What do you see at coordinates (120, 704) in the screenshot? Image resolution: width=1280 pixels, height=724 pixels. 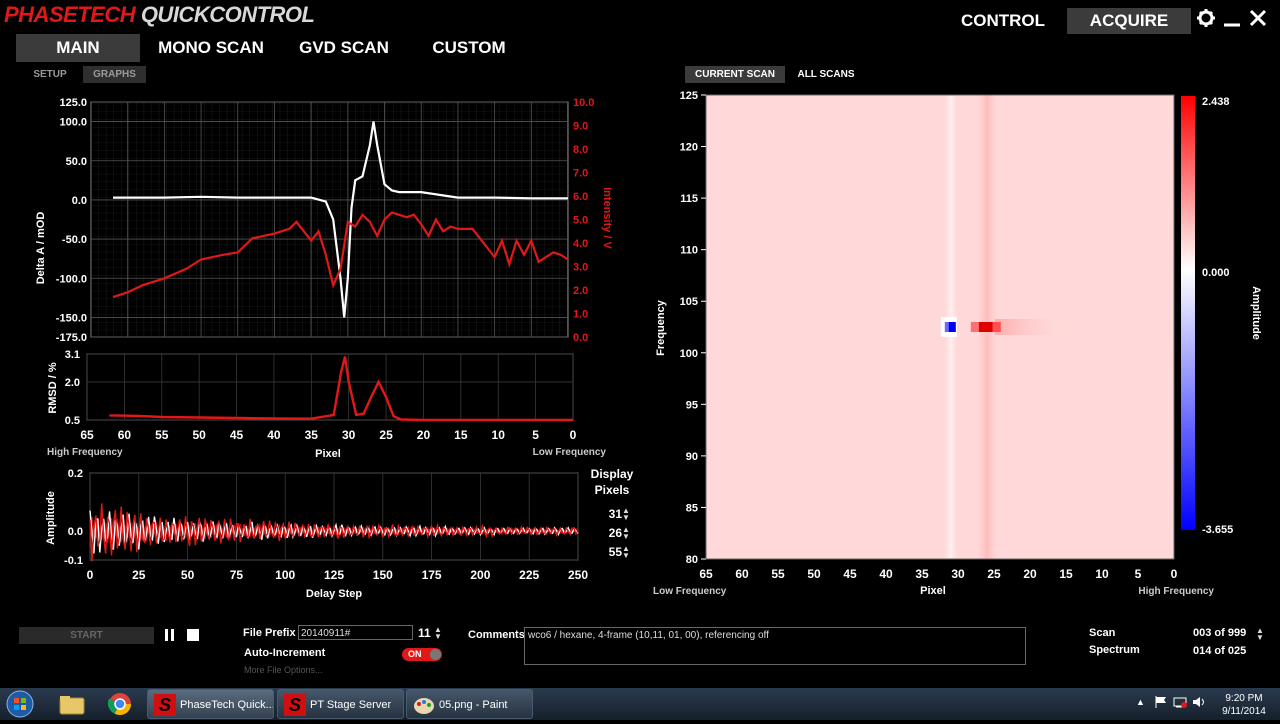 I see `chrome-icon` at bounding box center [120, 704].